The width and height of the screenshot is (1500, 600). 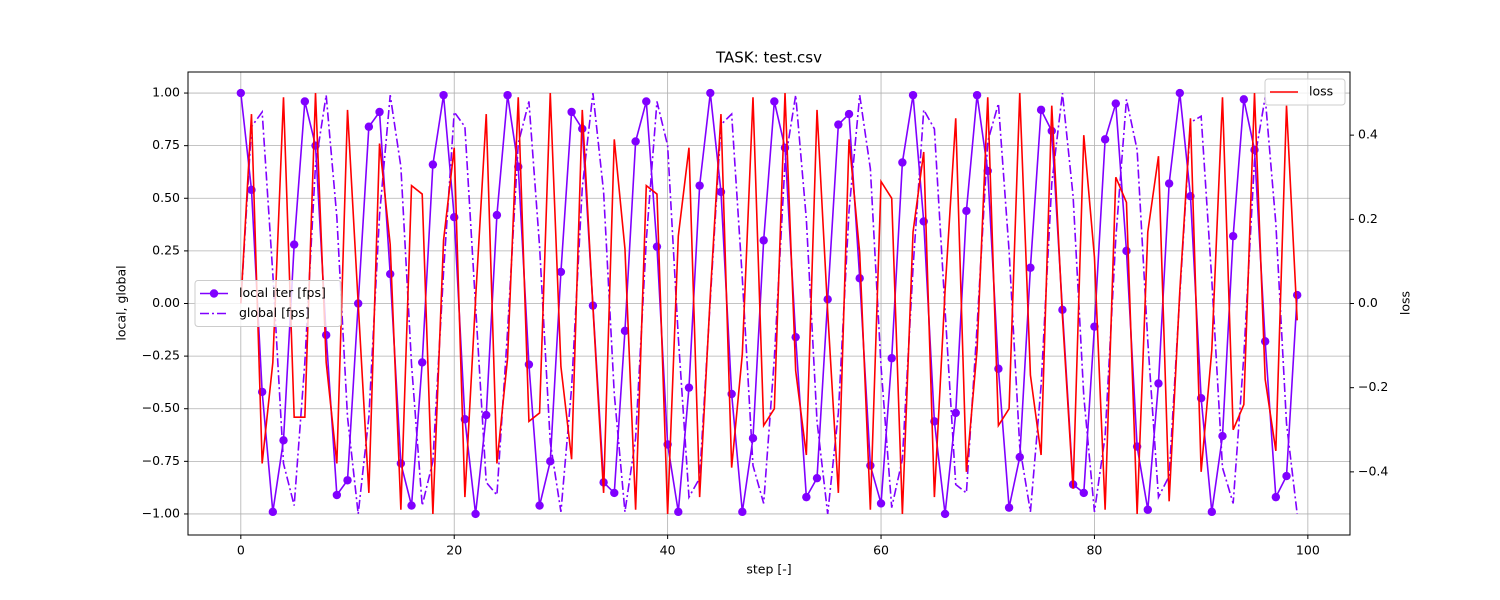 What do you see at coordinates (1368, 218) in the screenshot?
I see `y2-tick-label: 0.2` at bounding box center [1368, 218].